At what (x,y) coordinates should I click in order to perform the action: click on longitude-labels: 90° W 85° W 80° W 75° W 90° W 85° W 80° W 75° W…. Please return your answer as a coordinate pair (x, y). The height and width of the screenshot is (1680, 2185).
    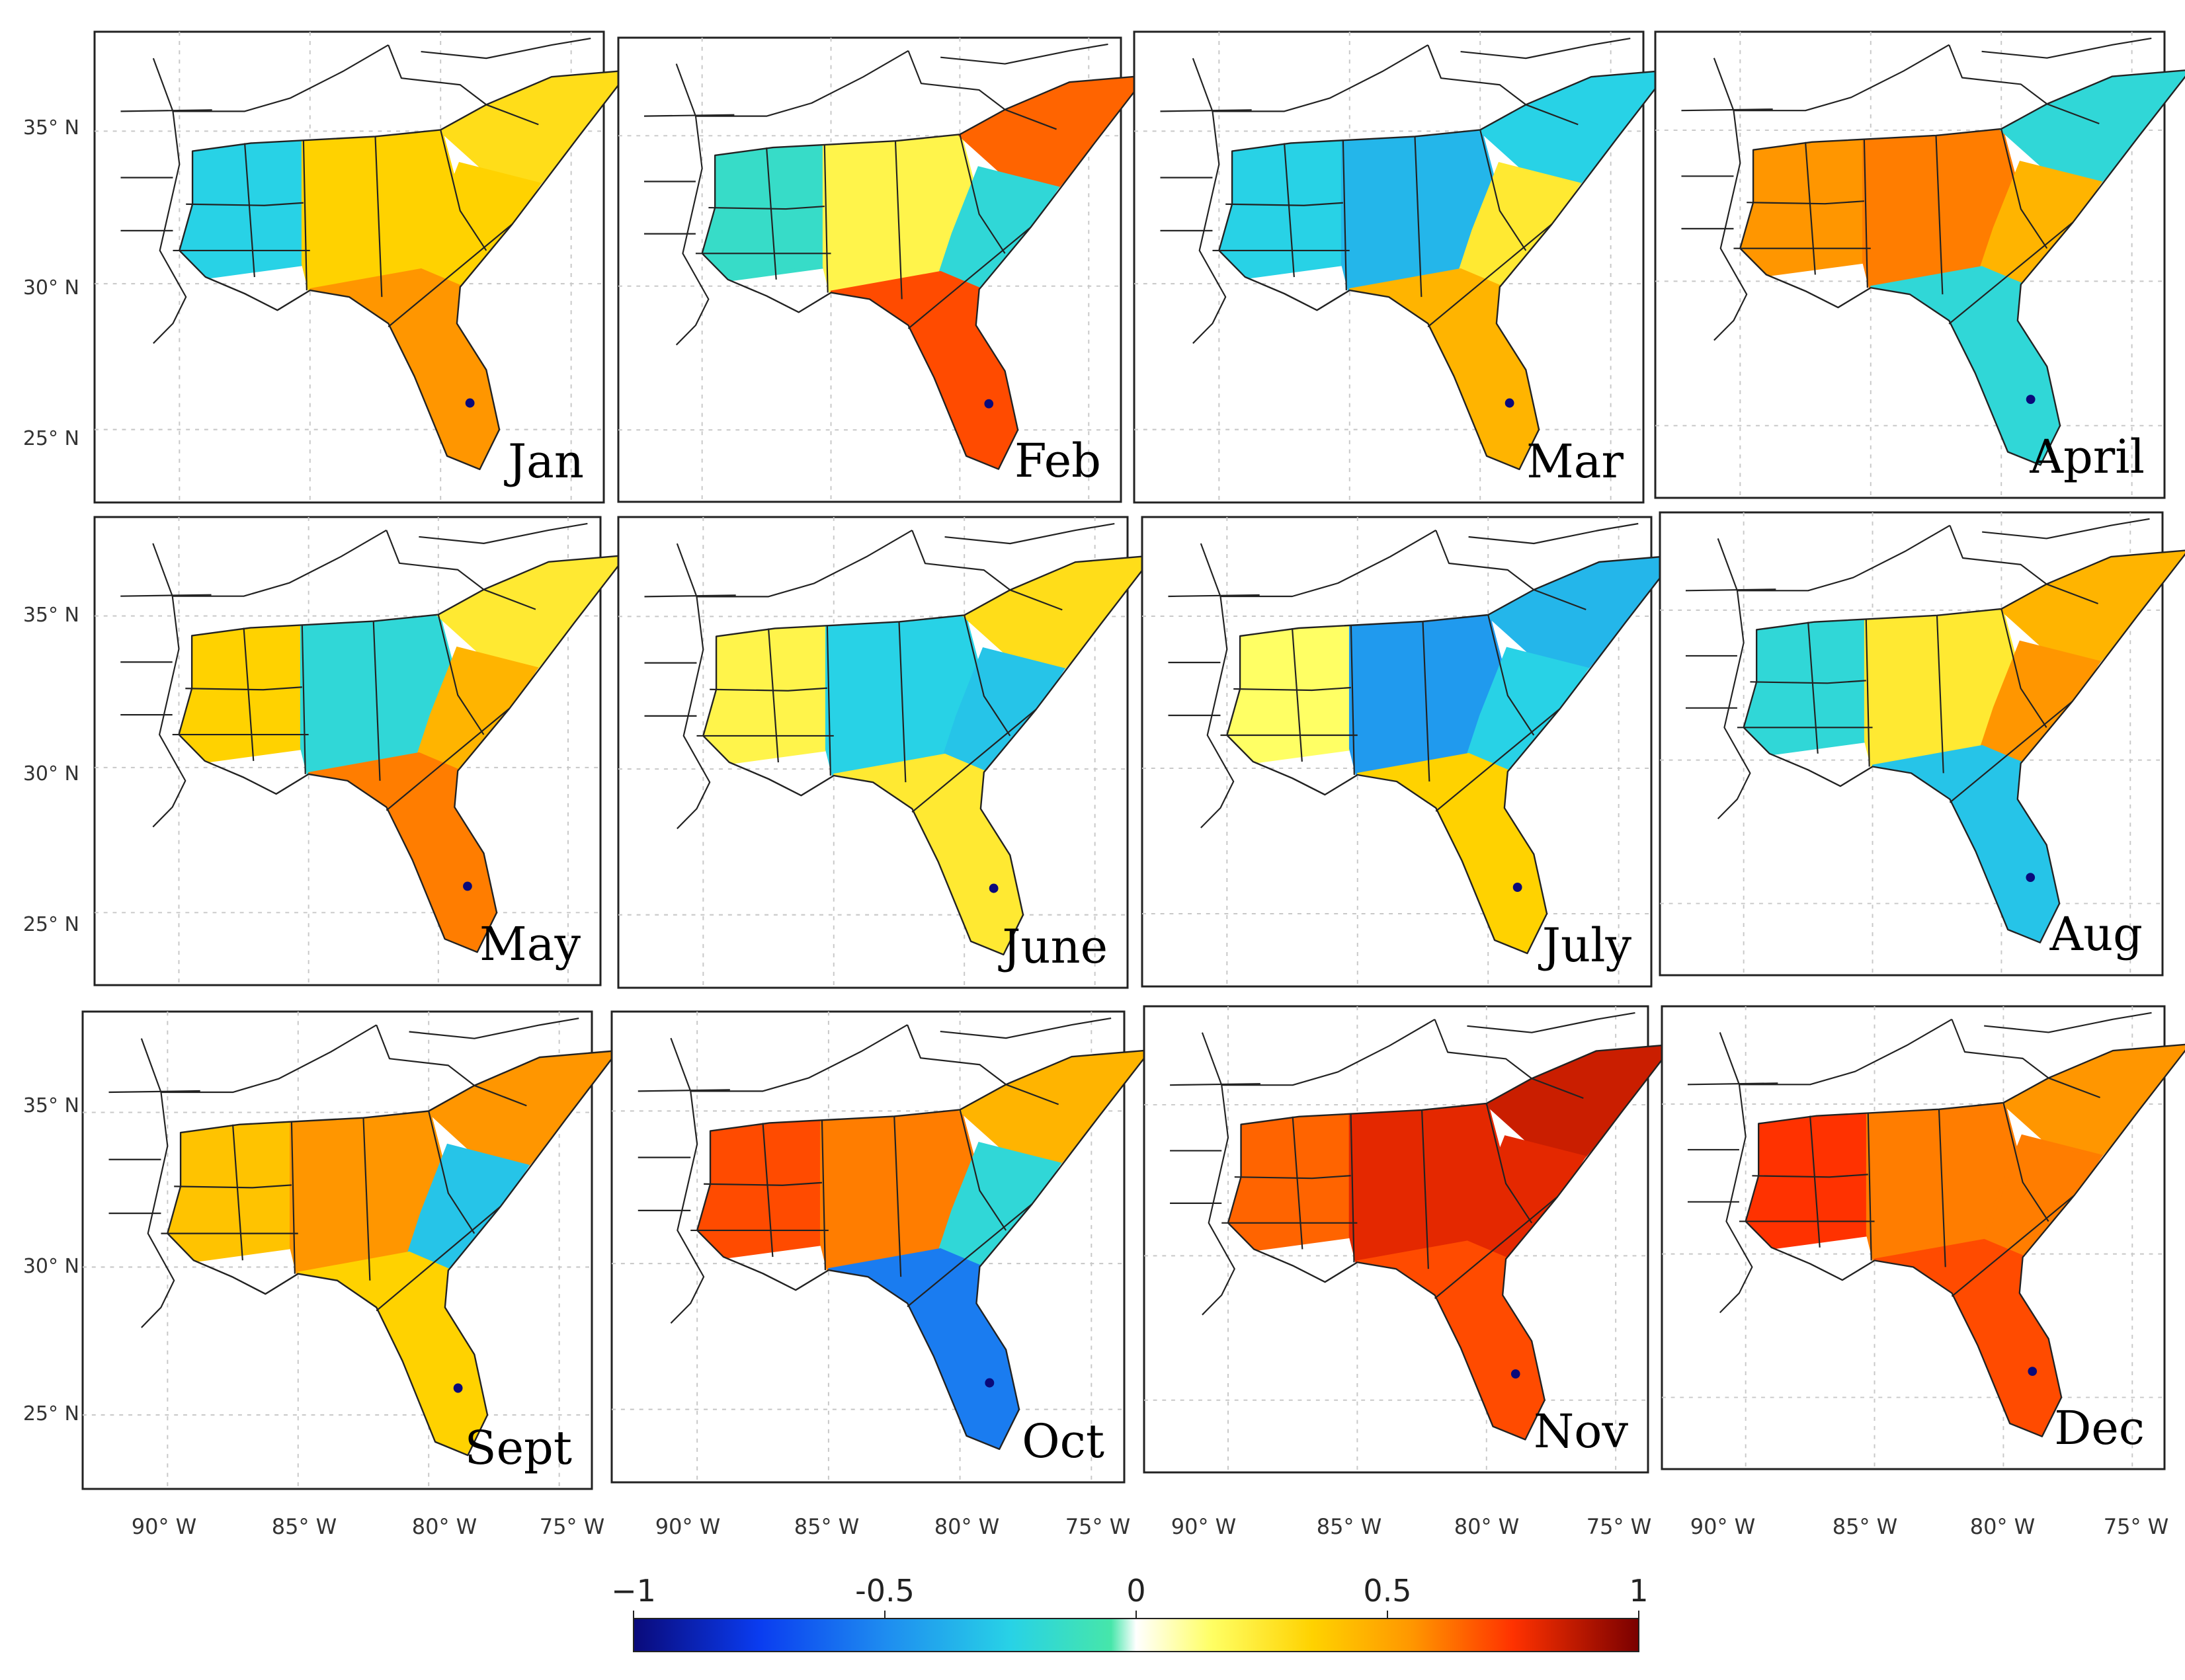
    Looking at the image, I should click on (1151, 1526).